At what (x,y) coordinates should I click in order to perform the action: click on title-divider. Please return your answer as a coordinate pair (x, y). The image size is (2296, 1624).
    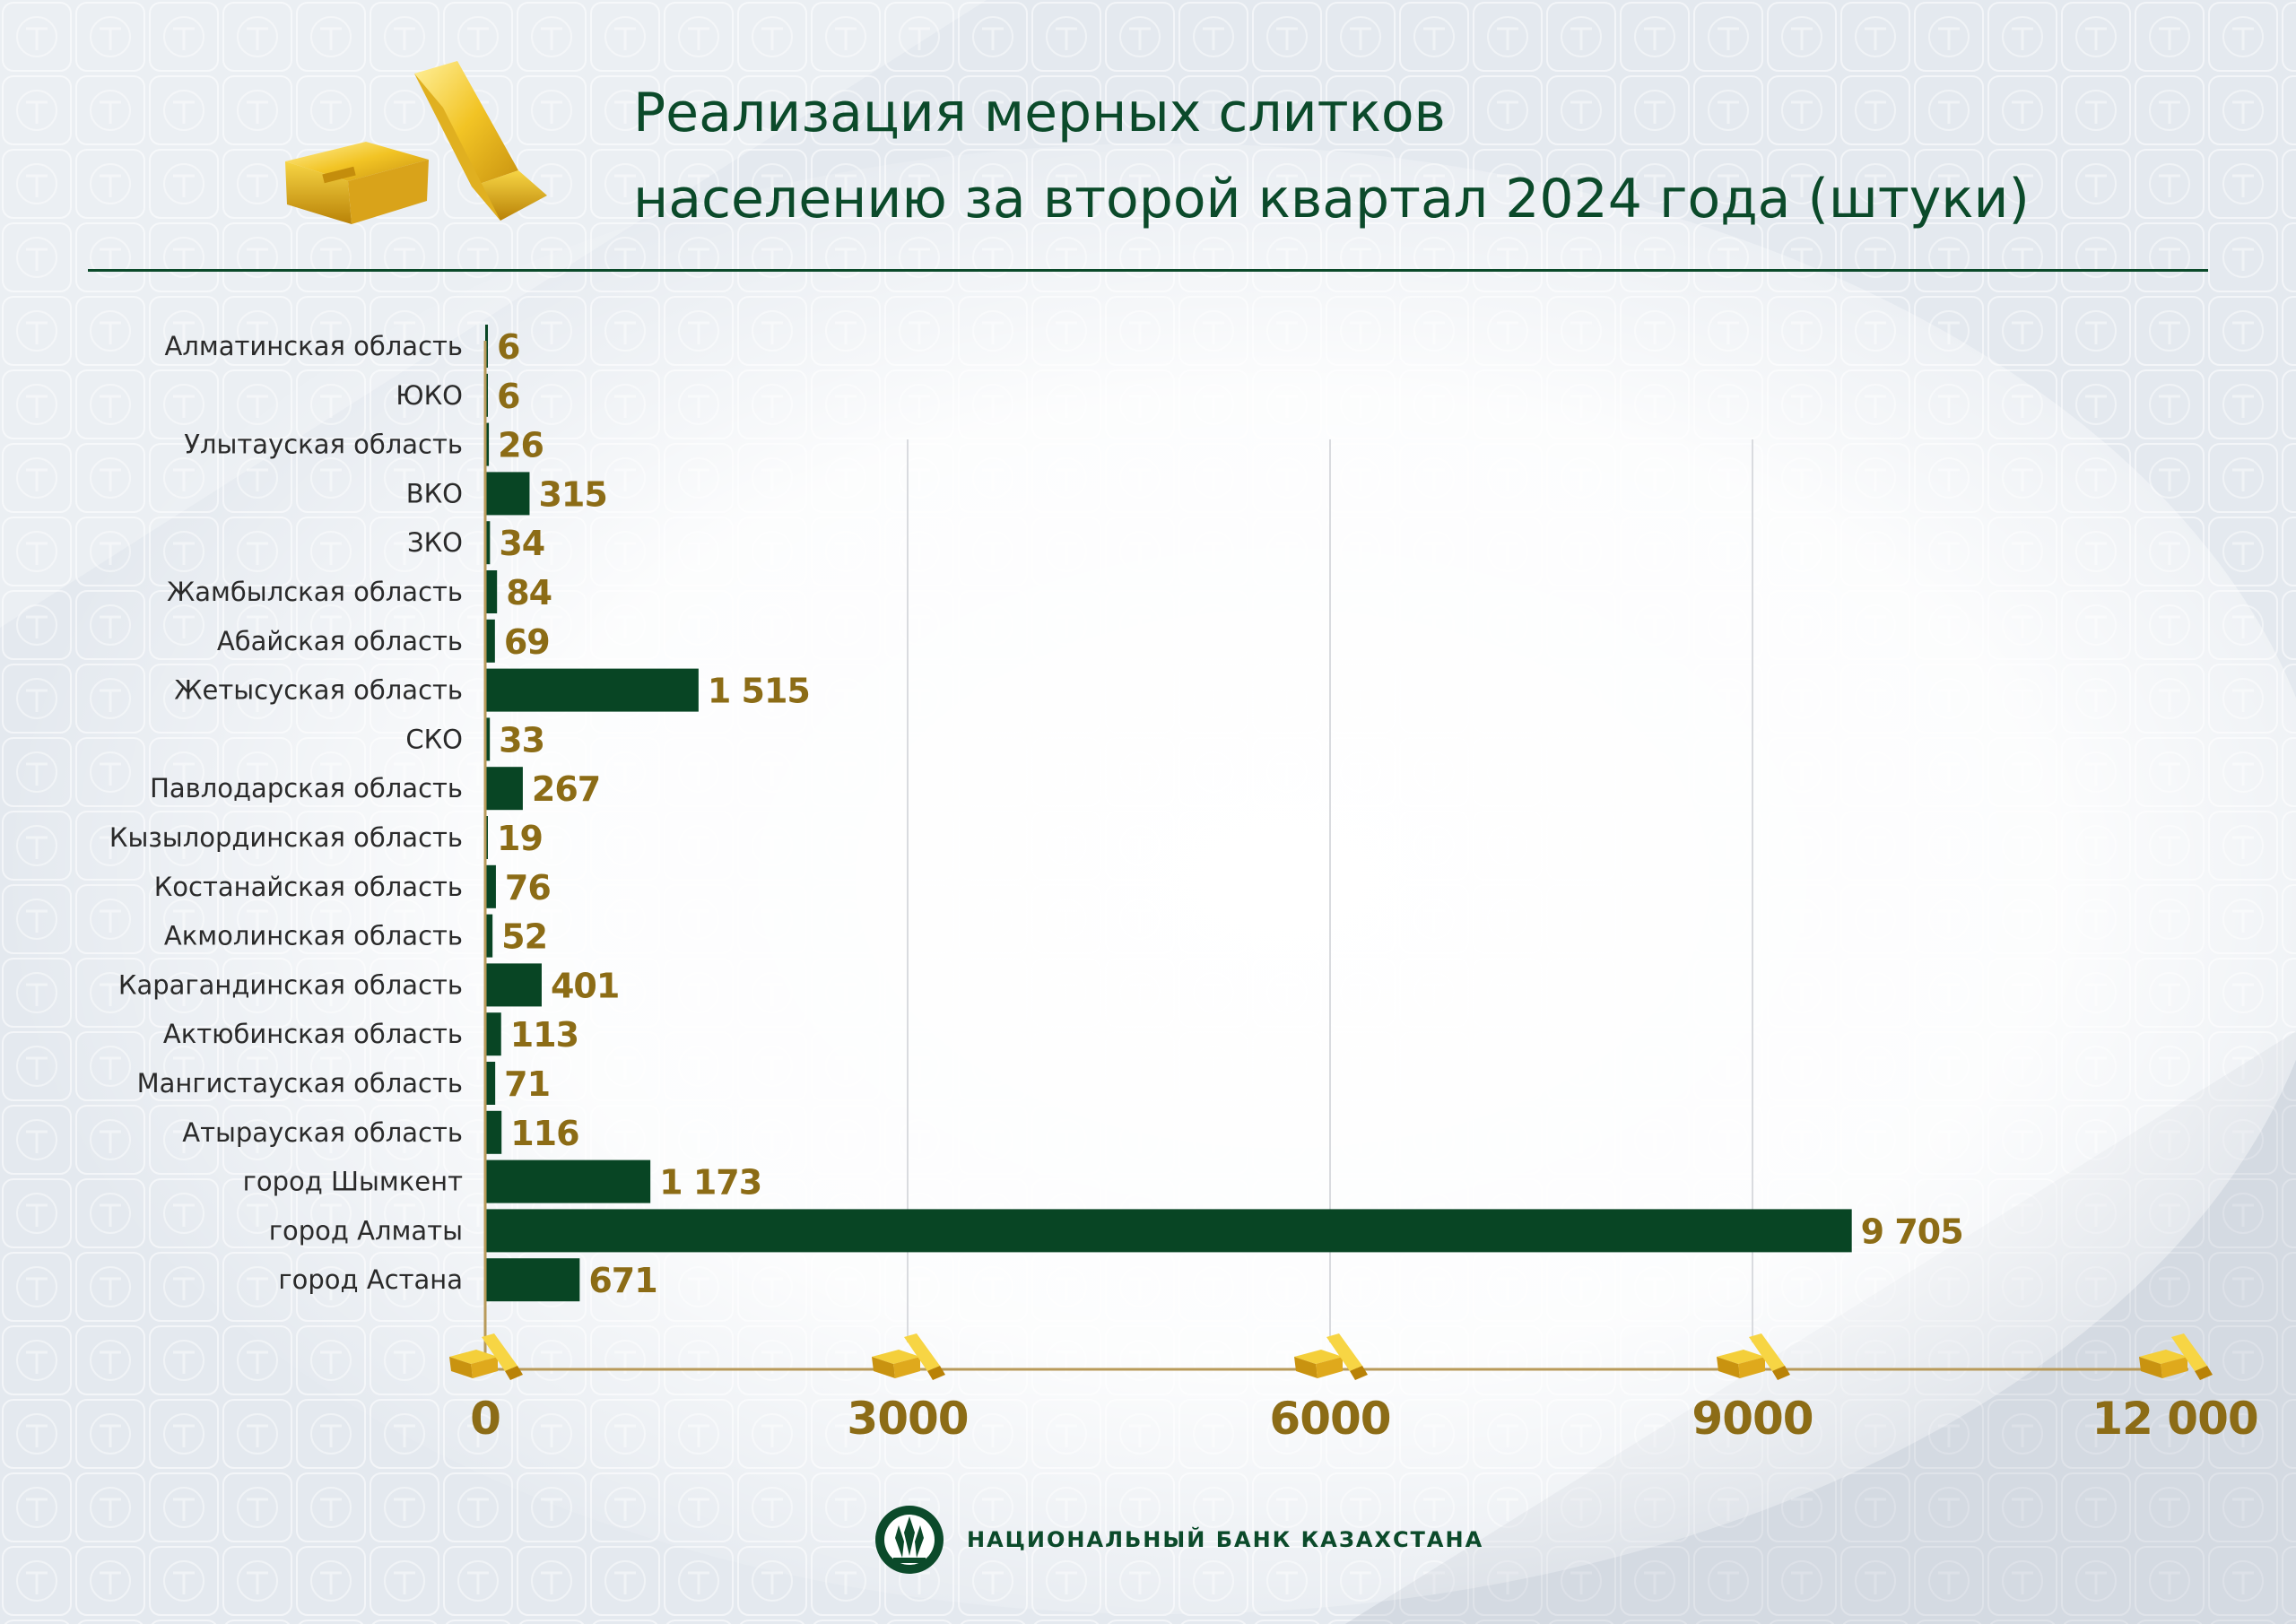
    Looking at the image, I should click on (1148, 270).